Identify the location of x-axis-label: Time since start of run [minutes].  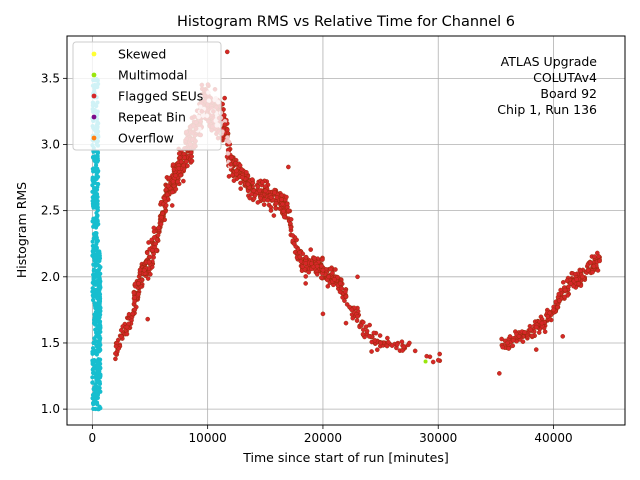
(345, 457).